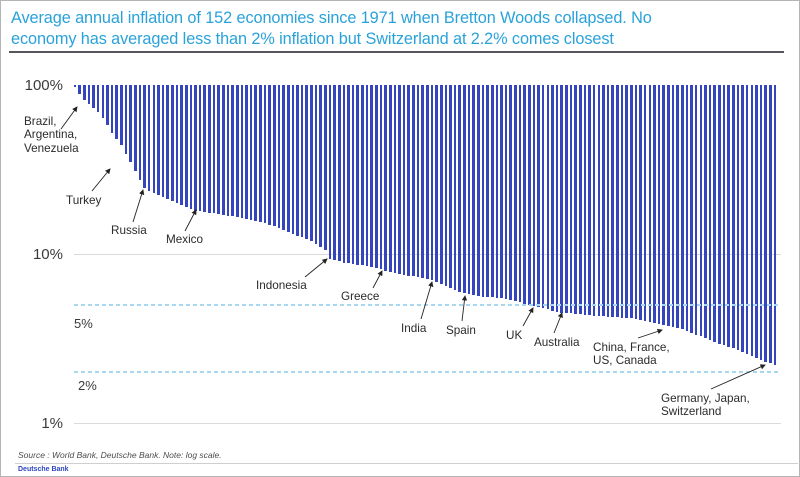 The width and height of the screenshot is (800, 477). I want to click on y-axis-label-5pct: 5%, so click(83, 323).